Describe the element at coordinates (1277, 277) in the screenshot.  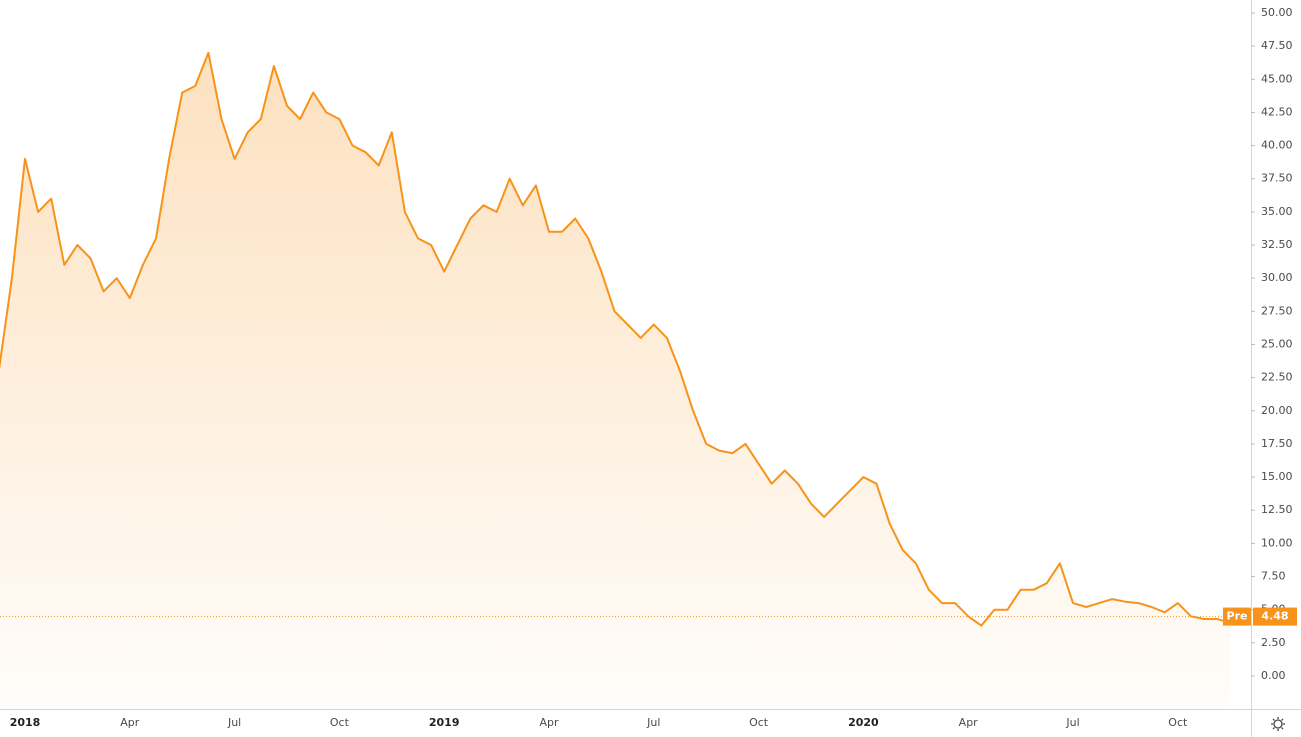
I see `y-tick-label: 30.00` at that location.